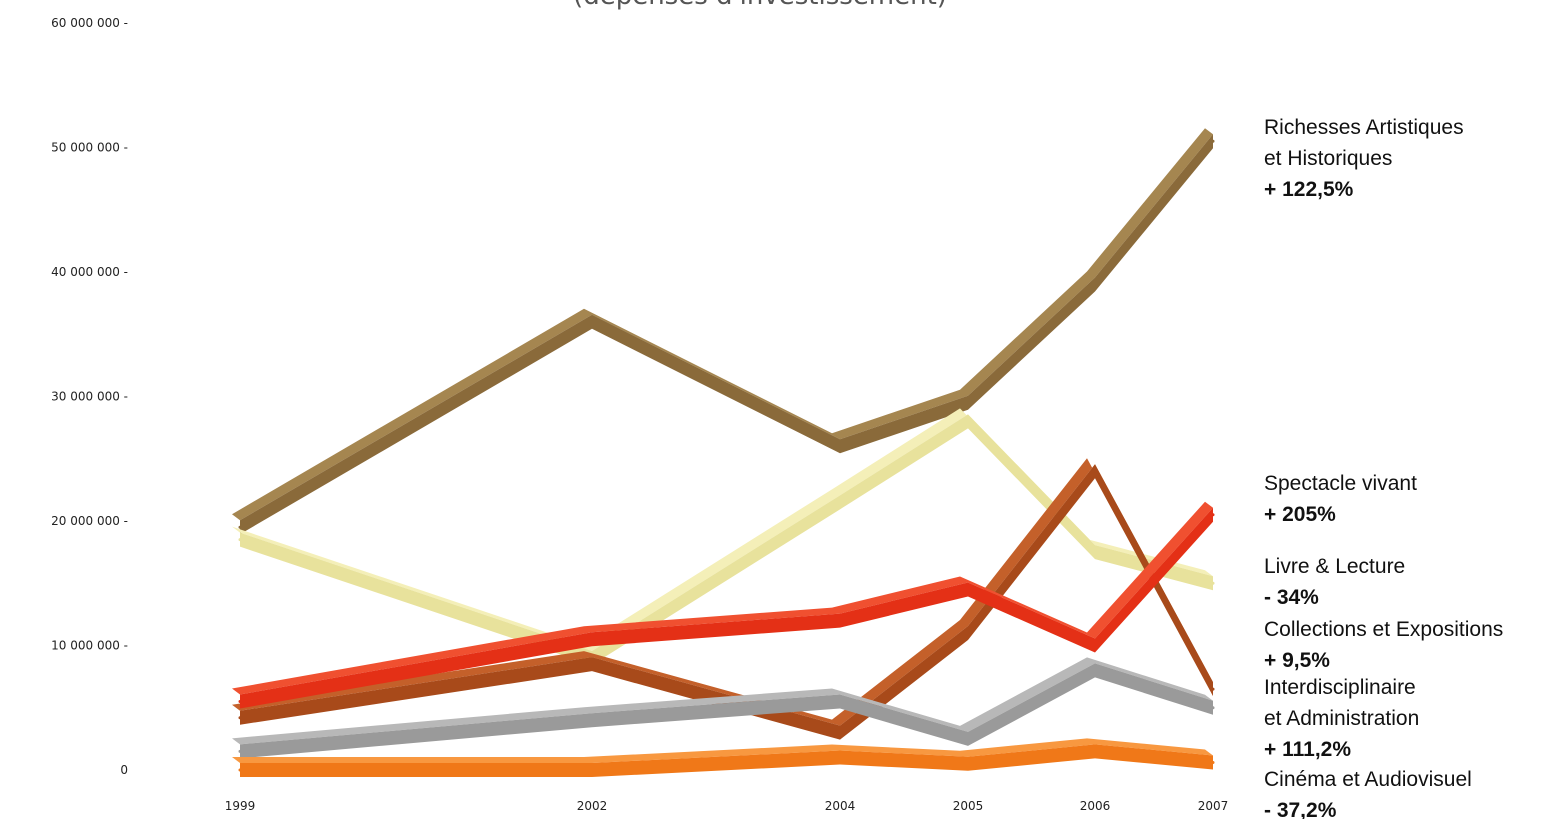 The image size is (1548, 819). What do you see at coordinates (1334, 566) in the screenshot?
I see `legend-label: Livre & Lecture` at bounding box center [1334, 566].